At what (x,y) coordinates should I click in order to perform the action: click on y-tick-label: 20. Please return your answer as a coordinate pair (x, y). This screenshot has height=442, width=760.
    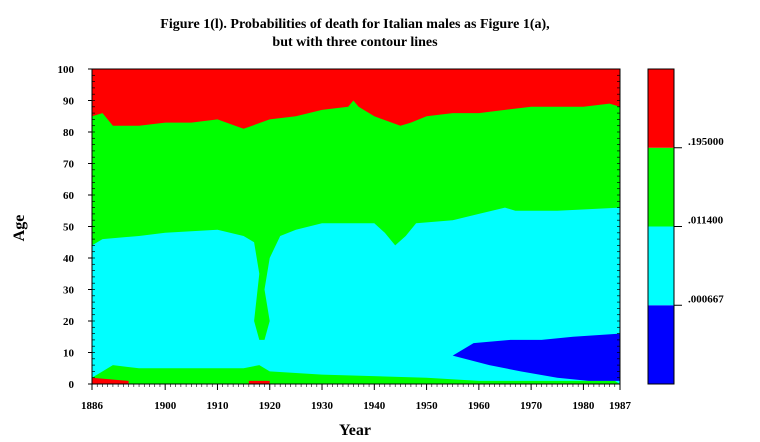
    Looking at the image, I should click on (69, 322).